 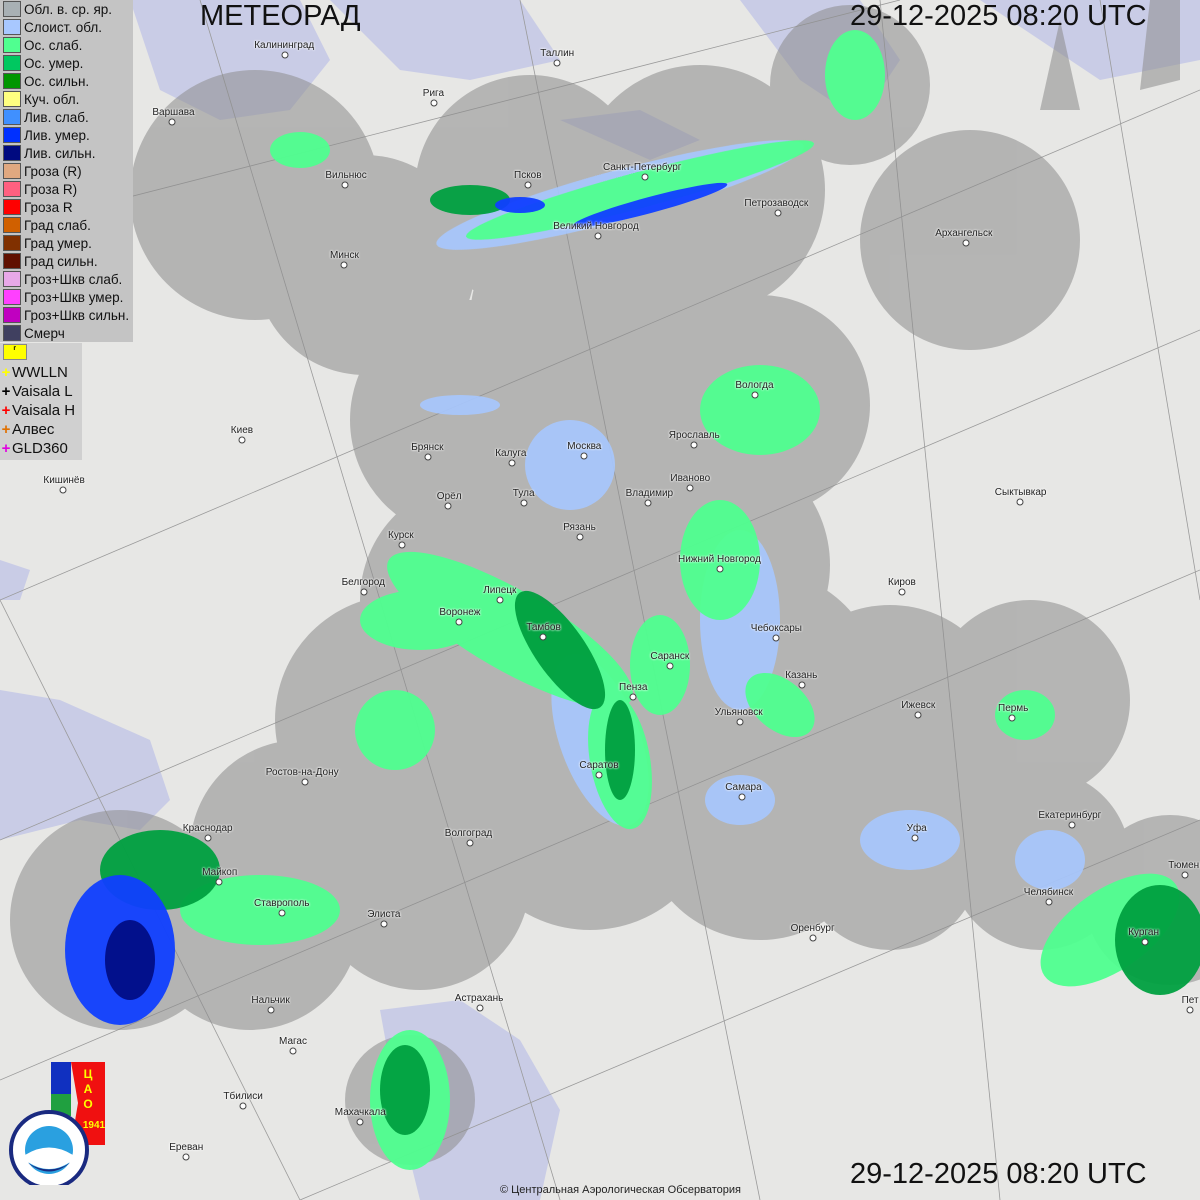 I want to click on svg-text: 1941, so click(x=94, y=1125).